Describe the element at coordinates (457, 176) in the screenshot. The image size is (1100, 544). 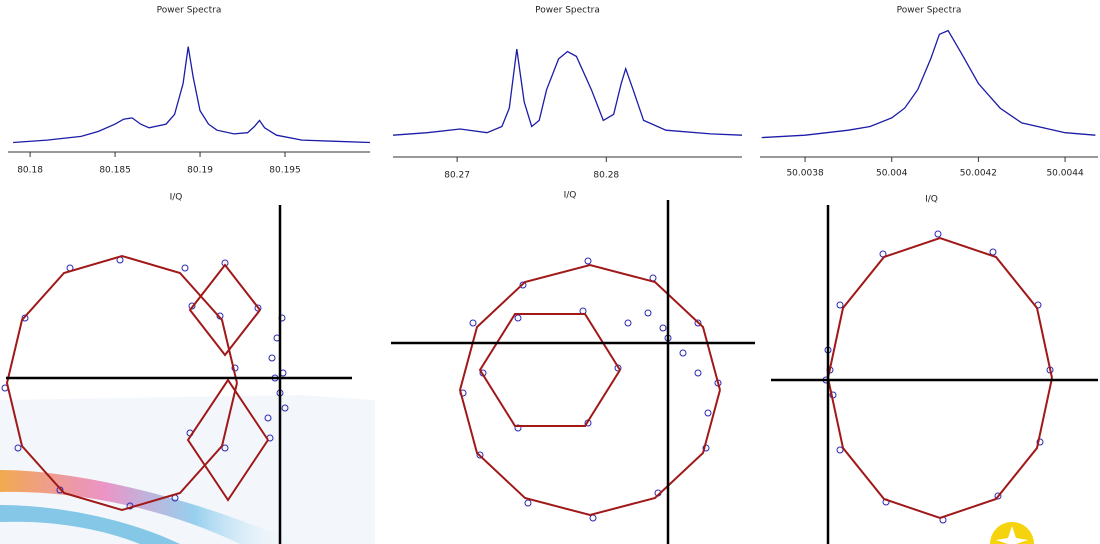
I see `x-tick-label: 80.27` at that location.